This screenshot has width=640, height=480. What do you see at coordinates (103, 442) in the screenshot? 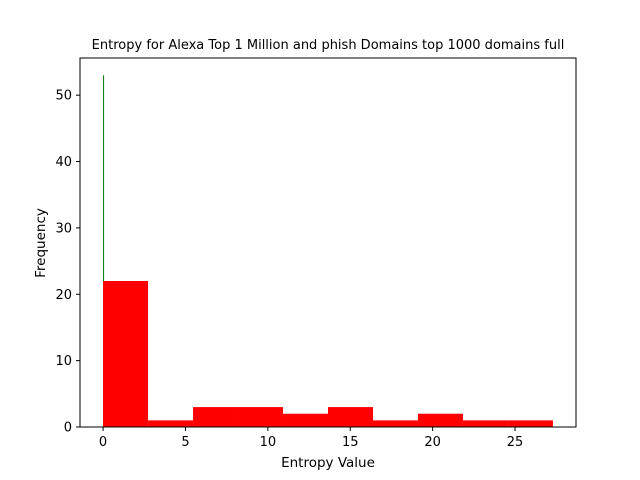
I see `x-tick-label: 0` at bounding box center [103, 442].